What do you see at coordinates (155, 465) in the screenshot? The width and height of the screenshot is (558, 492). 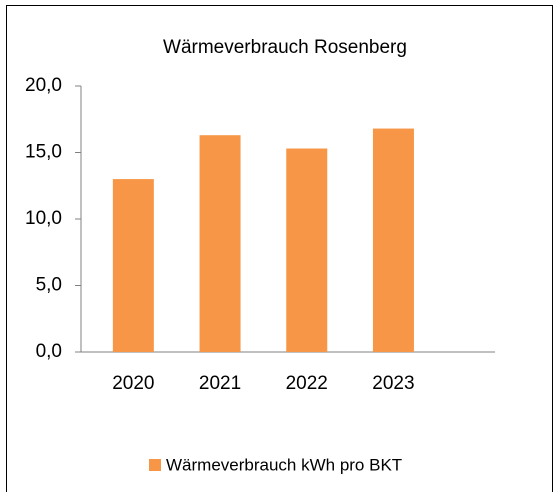 I see `legend-swatch` at bounding box center [155, 465].